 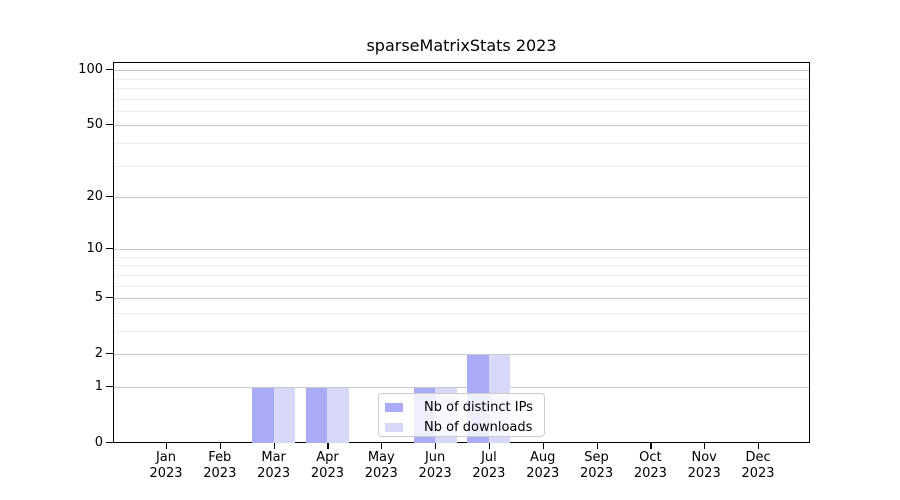 I want to click on x-tick-label: Nov 2023, so click(x=704, y=465).